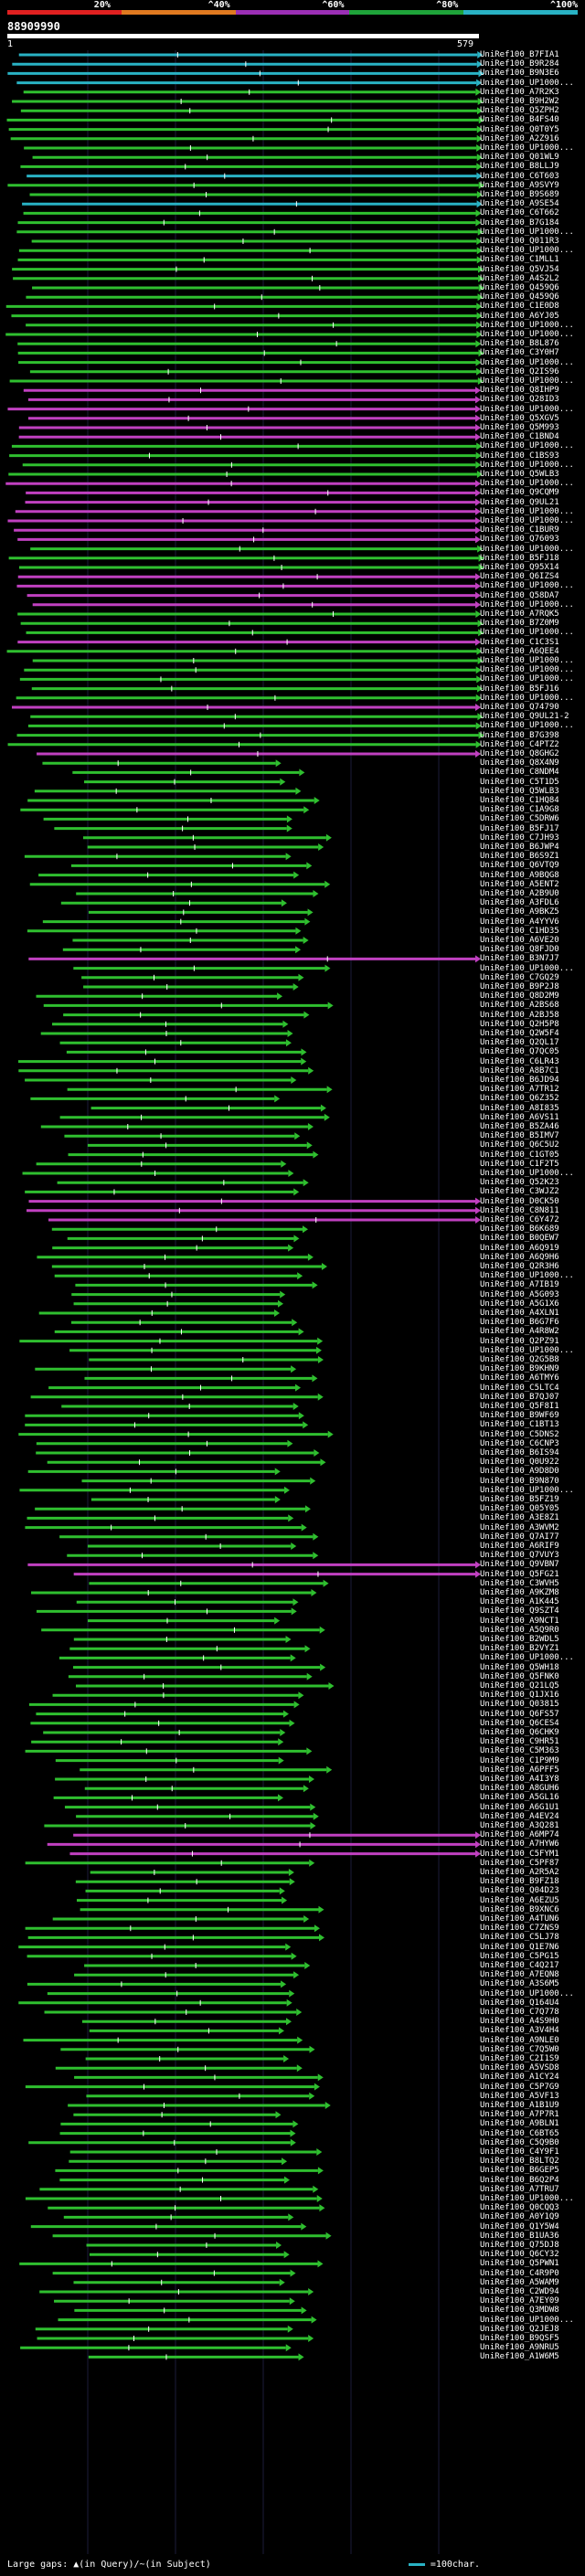 Image resolution: width=585 pixels, height=2576 pixels. Describe the element at coordinates (519, 1183) in the screenshot. I see `hit-label: UniRef100_Q52K23` at that location.